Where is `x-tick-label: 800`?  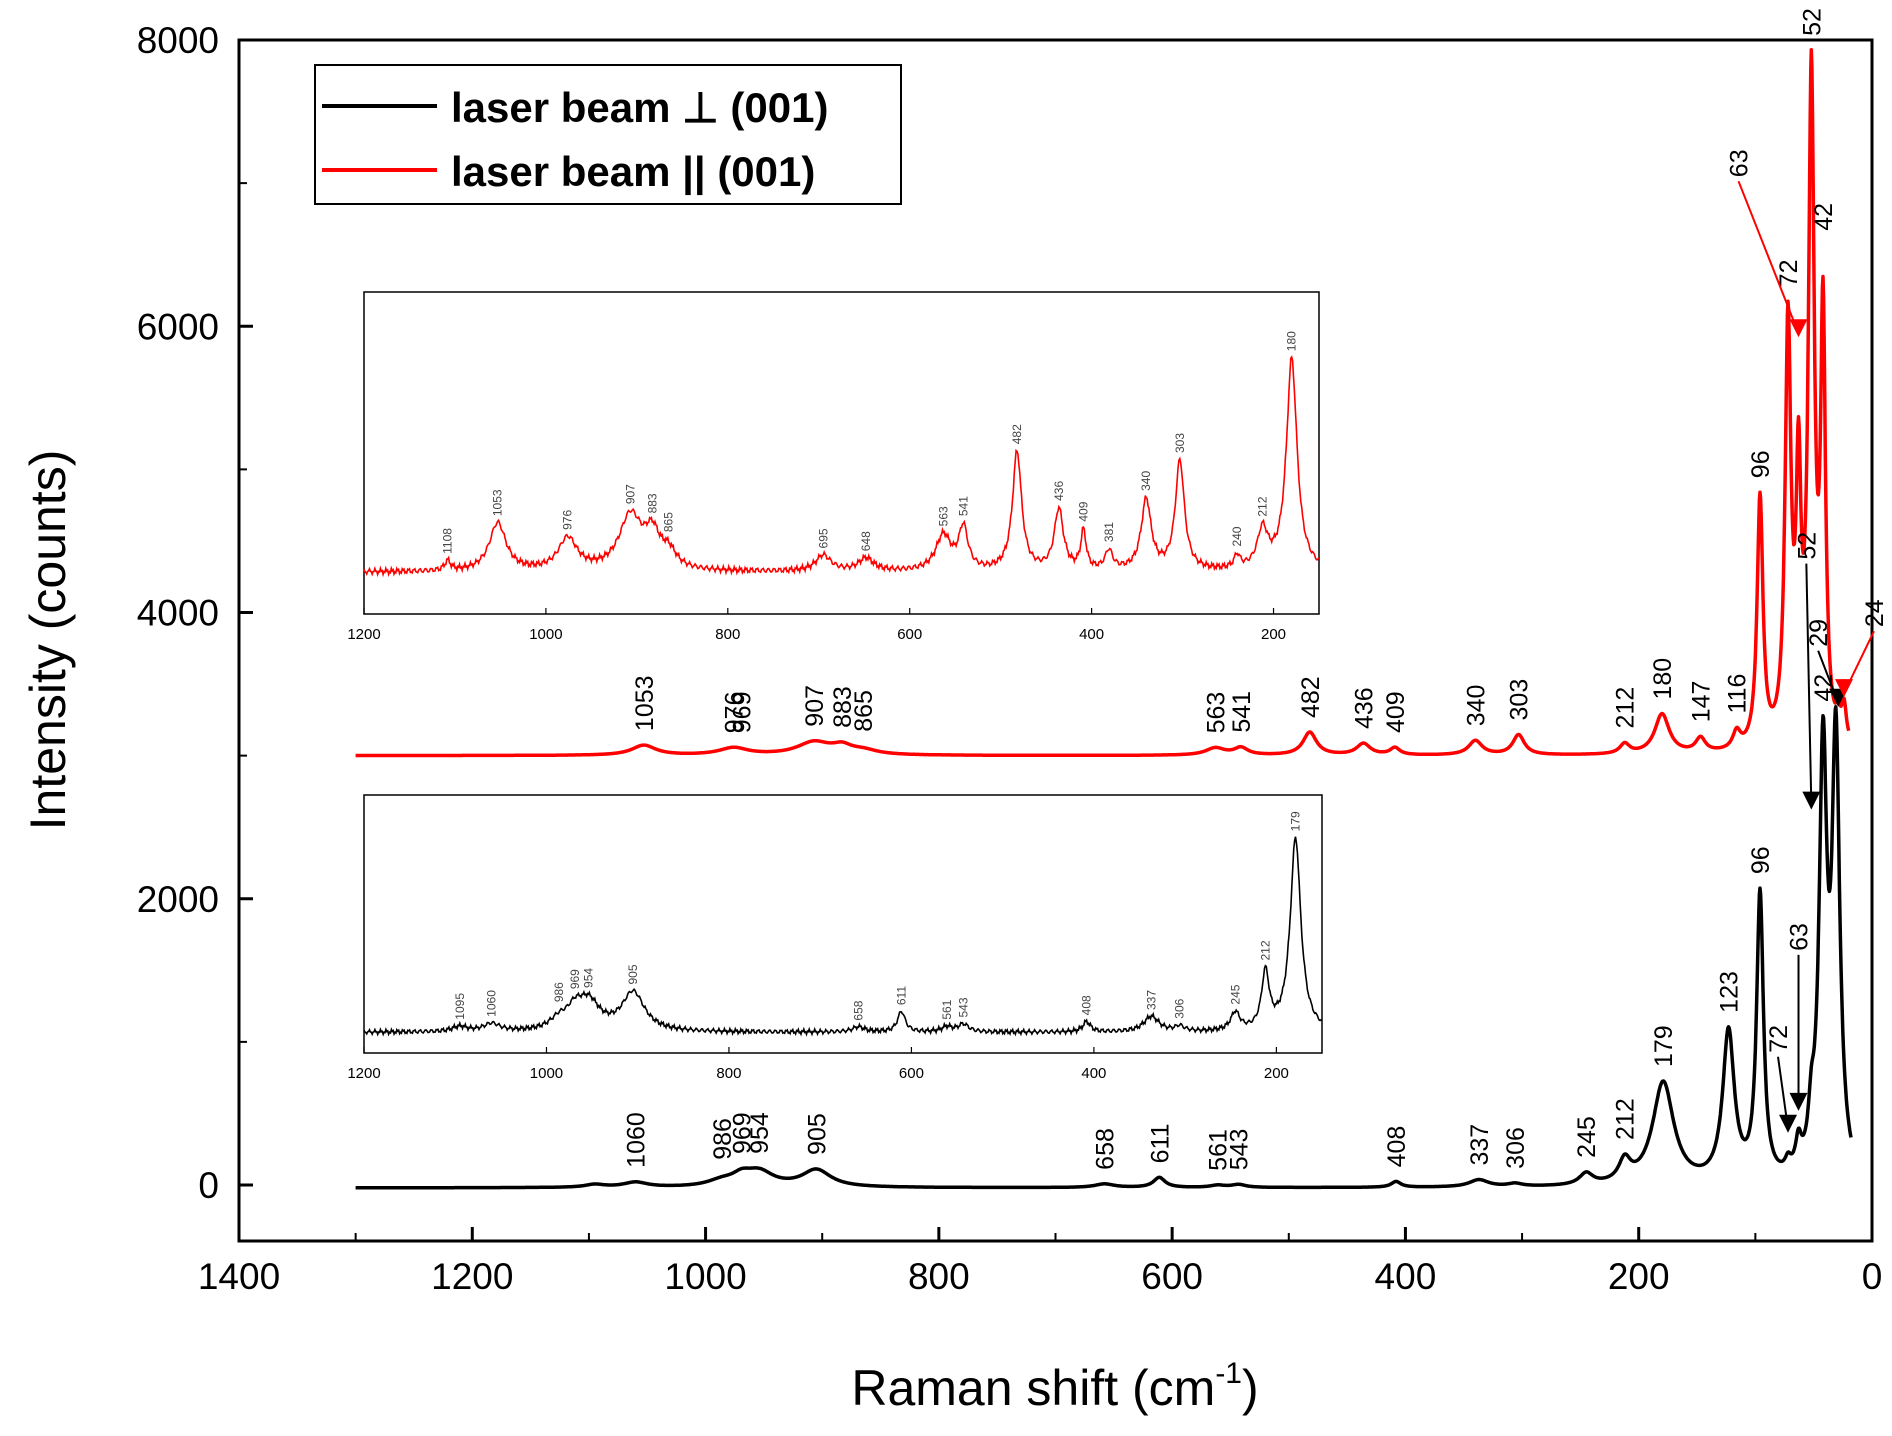 x-tick-label: 800 is located at coordinates (939, 1276).